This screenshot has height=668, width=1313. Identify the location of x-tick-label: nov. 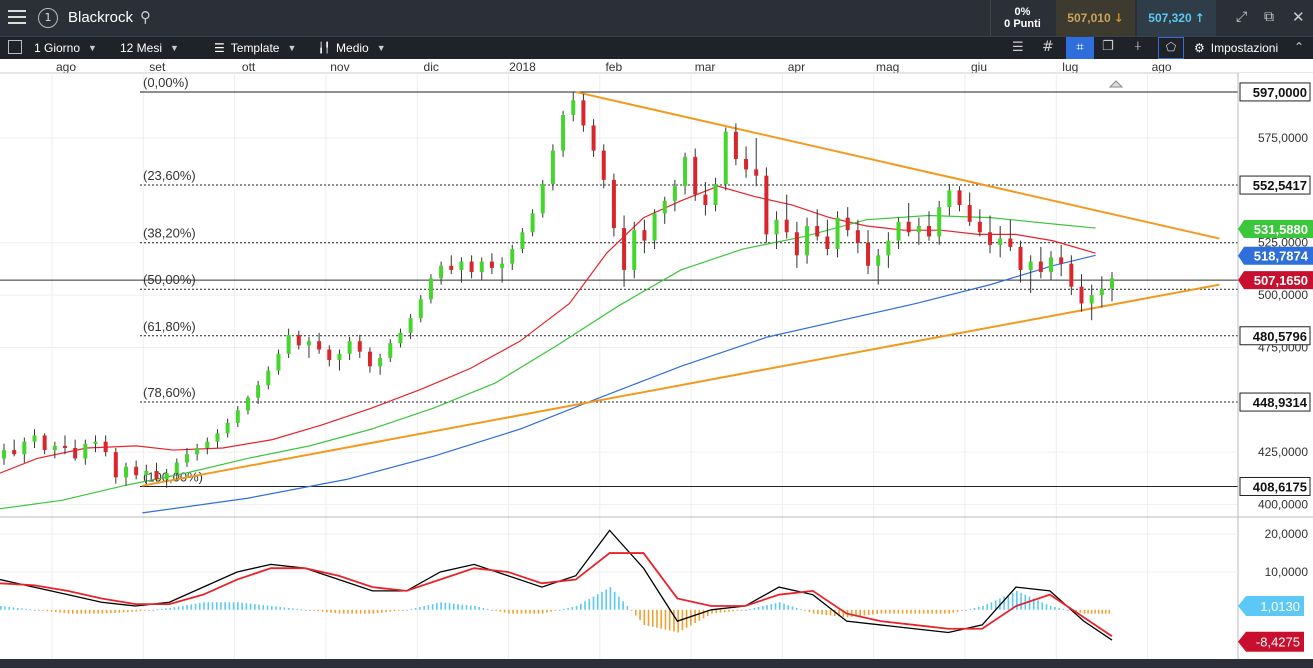
(339, 67).